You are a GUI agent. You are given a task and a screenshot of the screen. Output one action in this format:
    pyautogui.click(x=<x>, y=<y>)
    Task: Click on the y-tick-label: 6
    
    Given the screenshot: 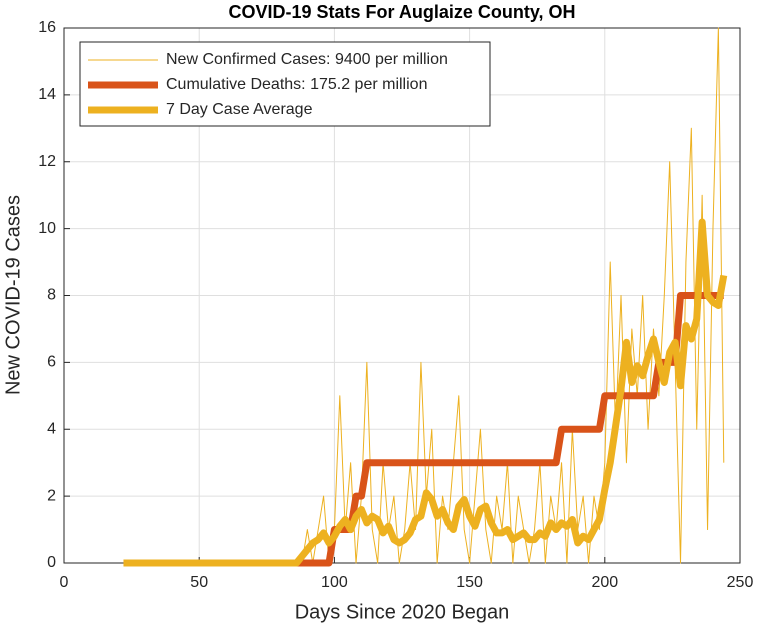 What is the action you would take?
    pyautogui.click(x=51, y=362)
    